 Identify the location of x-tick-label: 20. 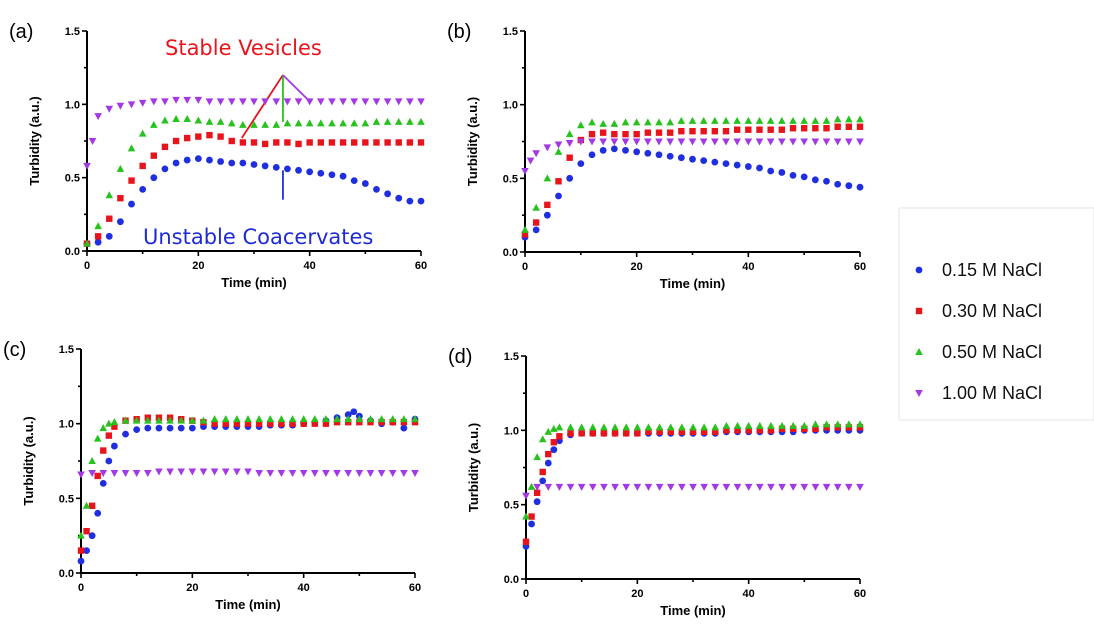
(192, 588).